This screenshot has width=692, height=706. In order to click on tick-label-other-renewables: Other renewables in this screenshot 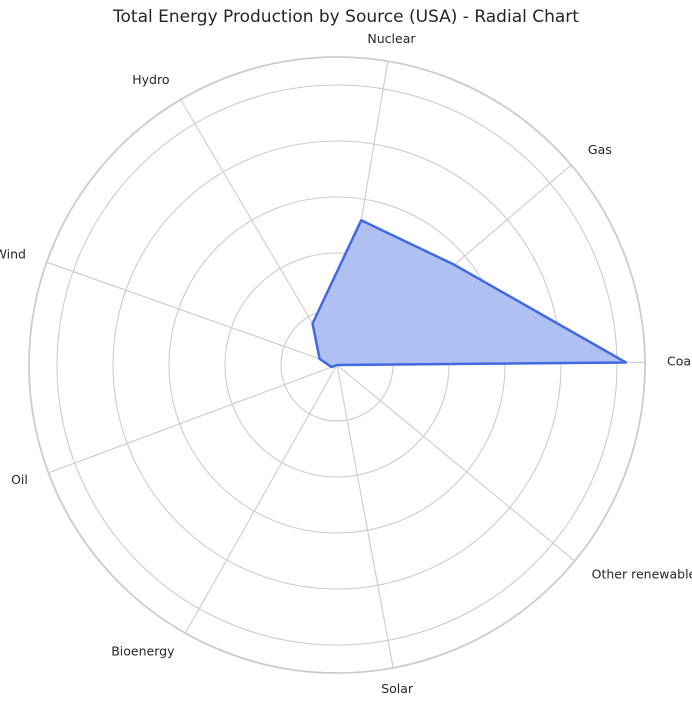, I will do `click(642, 573)`.